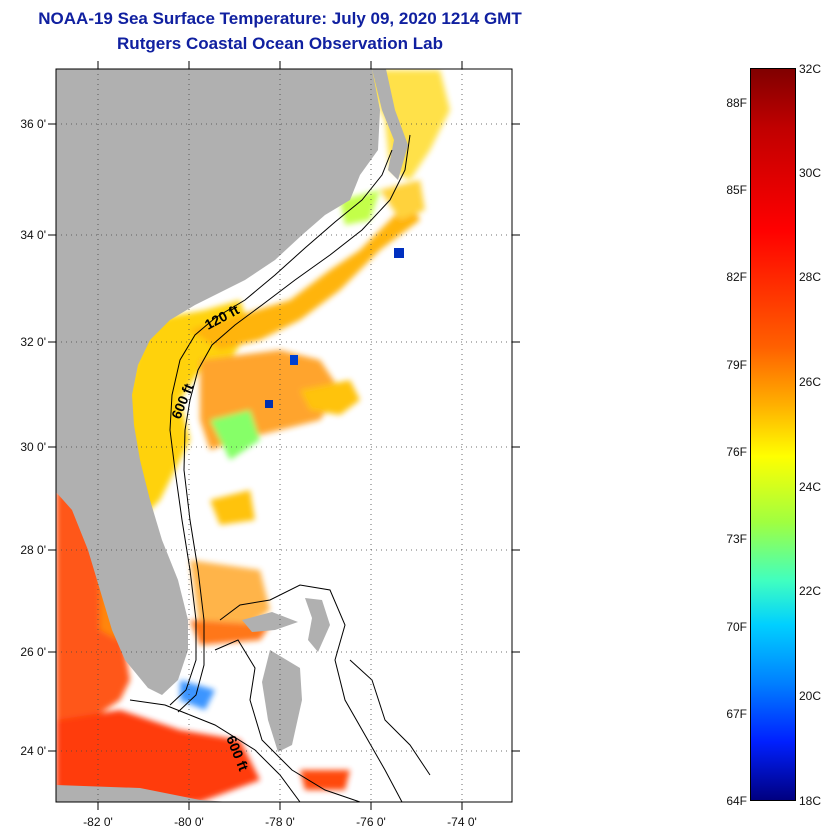 Image resolution: width=833 pixels, height=832 pixels. Describe the element at coordinates (736, 627) in the screenshot. I see `colorbar-label-70f: 70F` at that location.